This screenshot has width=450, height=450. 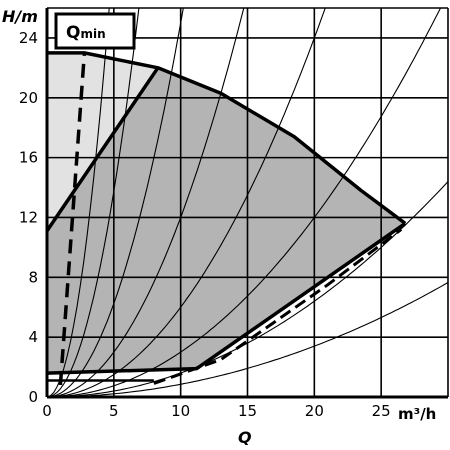 I want to click on x-tick-label: 5, so click(x=114, y=411).